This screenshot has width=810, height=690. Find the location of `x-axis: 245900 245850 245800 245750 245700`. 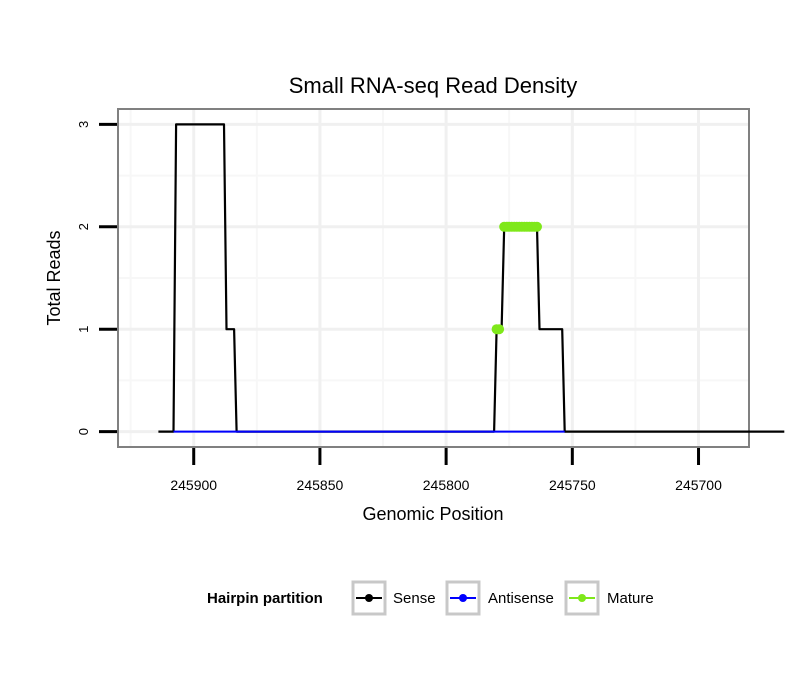

x-axis: 245900 245850 245800 245750 245700 is located at coordinates (446, 470).